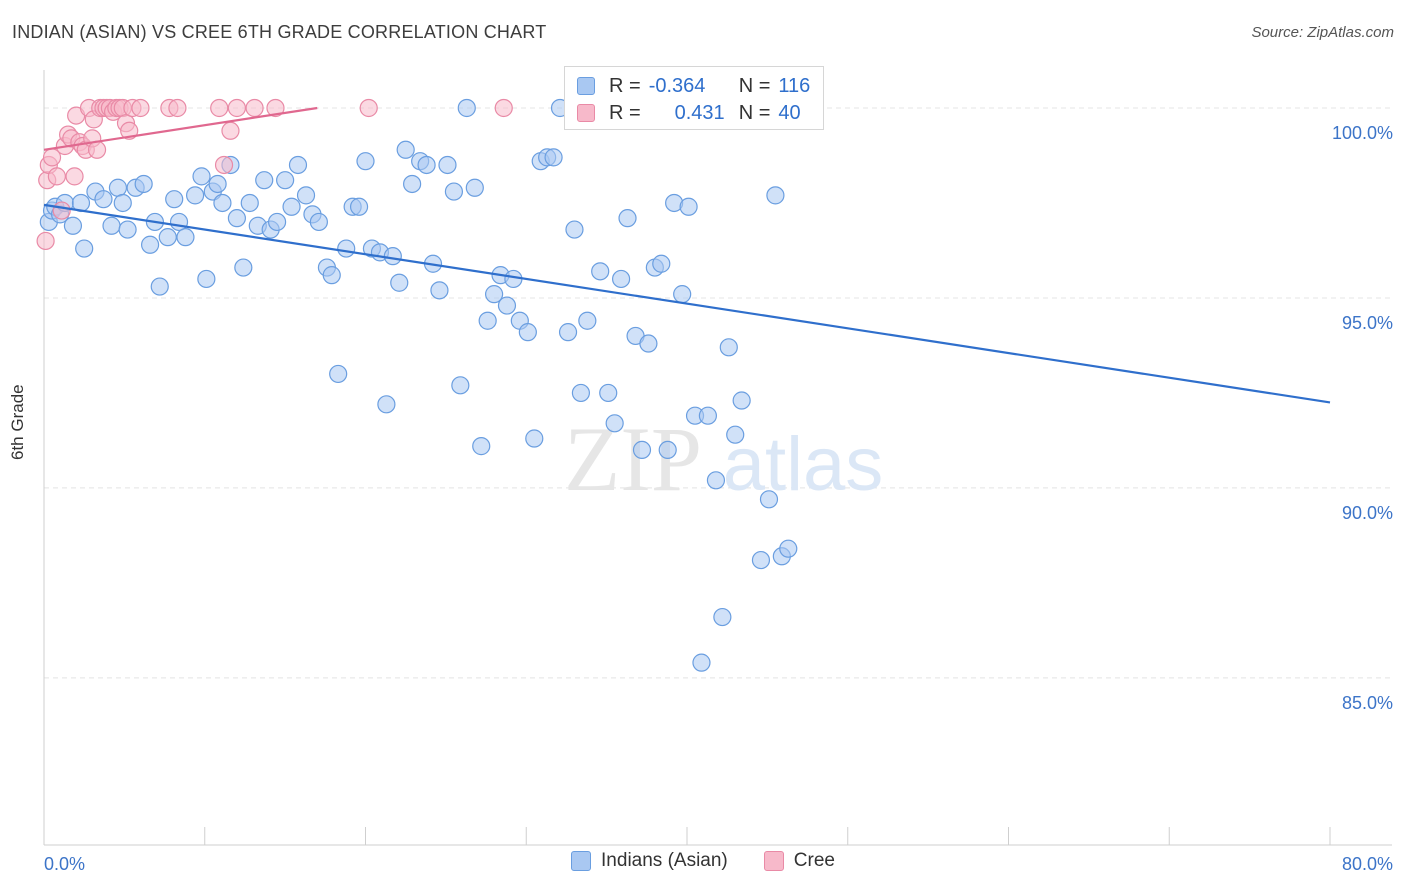 This screenshot has height=892, width=1406. Describe the element at coordinates (699, 112) in the screenshot. I see `r-value: 0.431` at that location.